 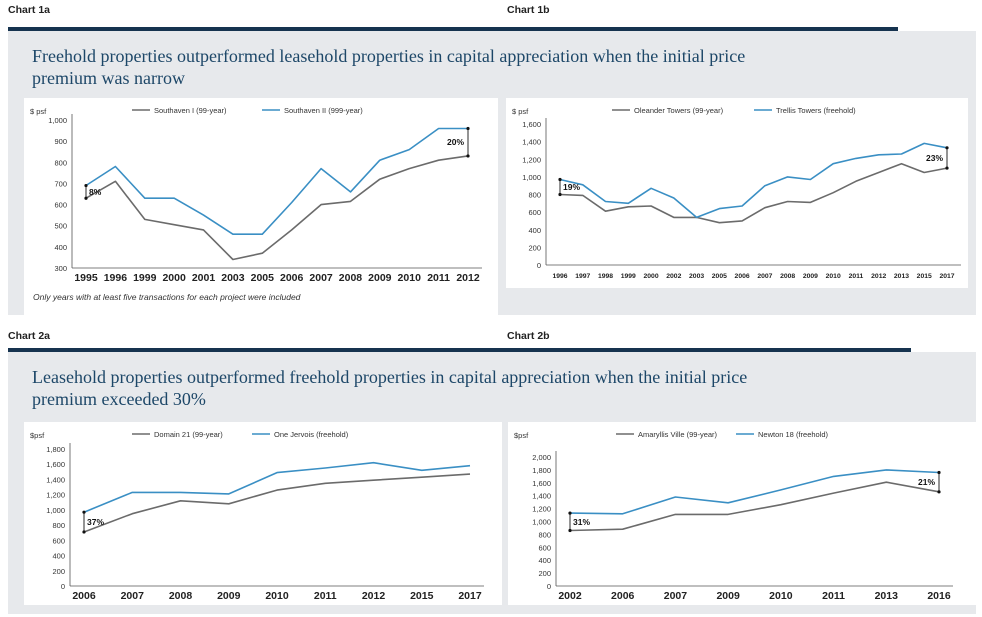 I want to click on series-line-2a-freehold, so click(x=277, y=487).